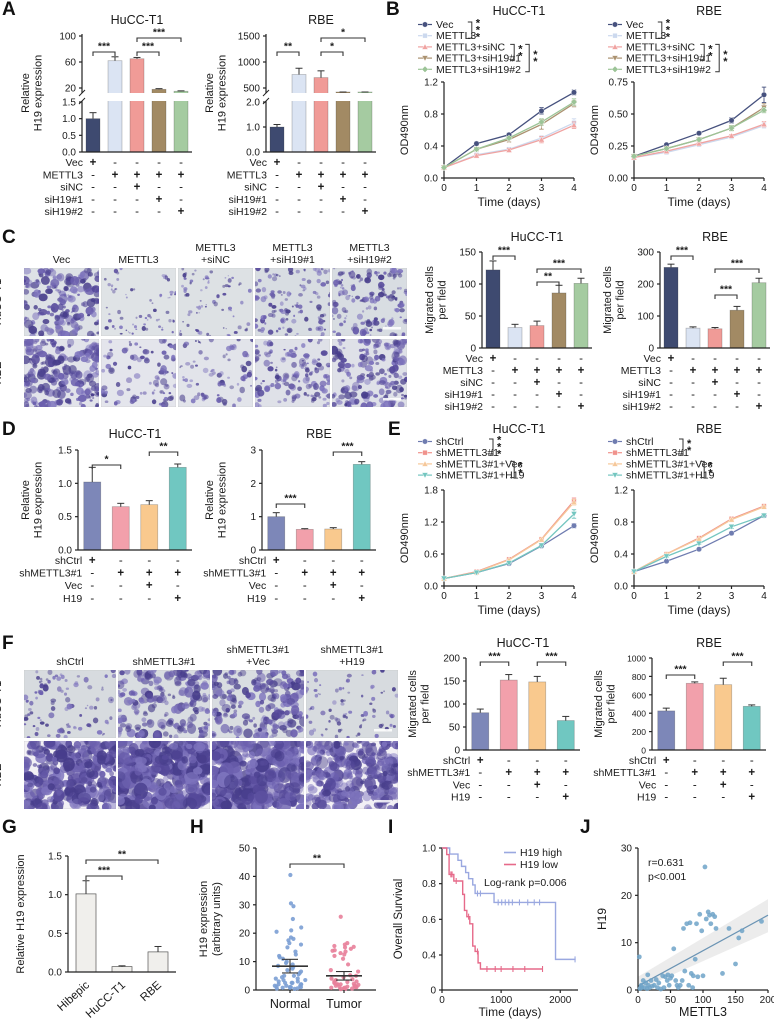 This screenshot has height=1029, width=776. Describe the element at coordinates (479, 464) in the screenshot. I see `label: shMETTL3#1+Vec` at that location.